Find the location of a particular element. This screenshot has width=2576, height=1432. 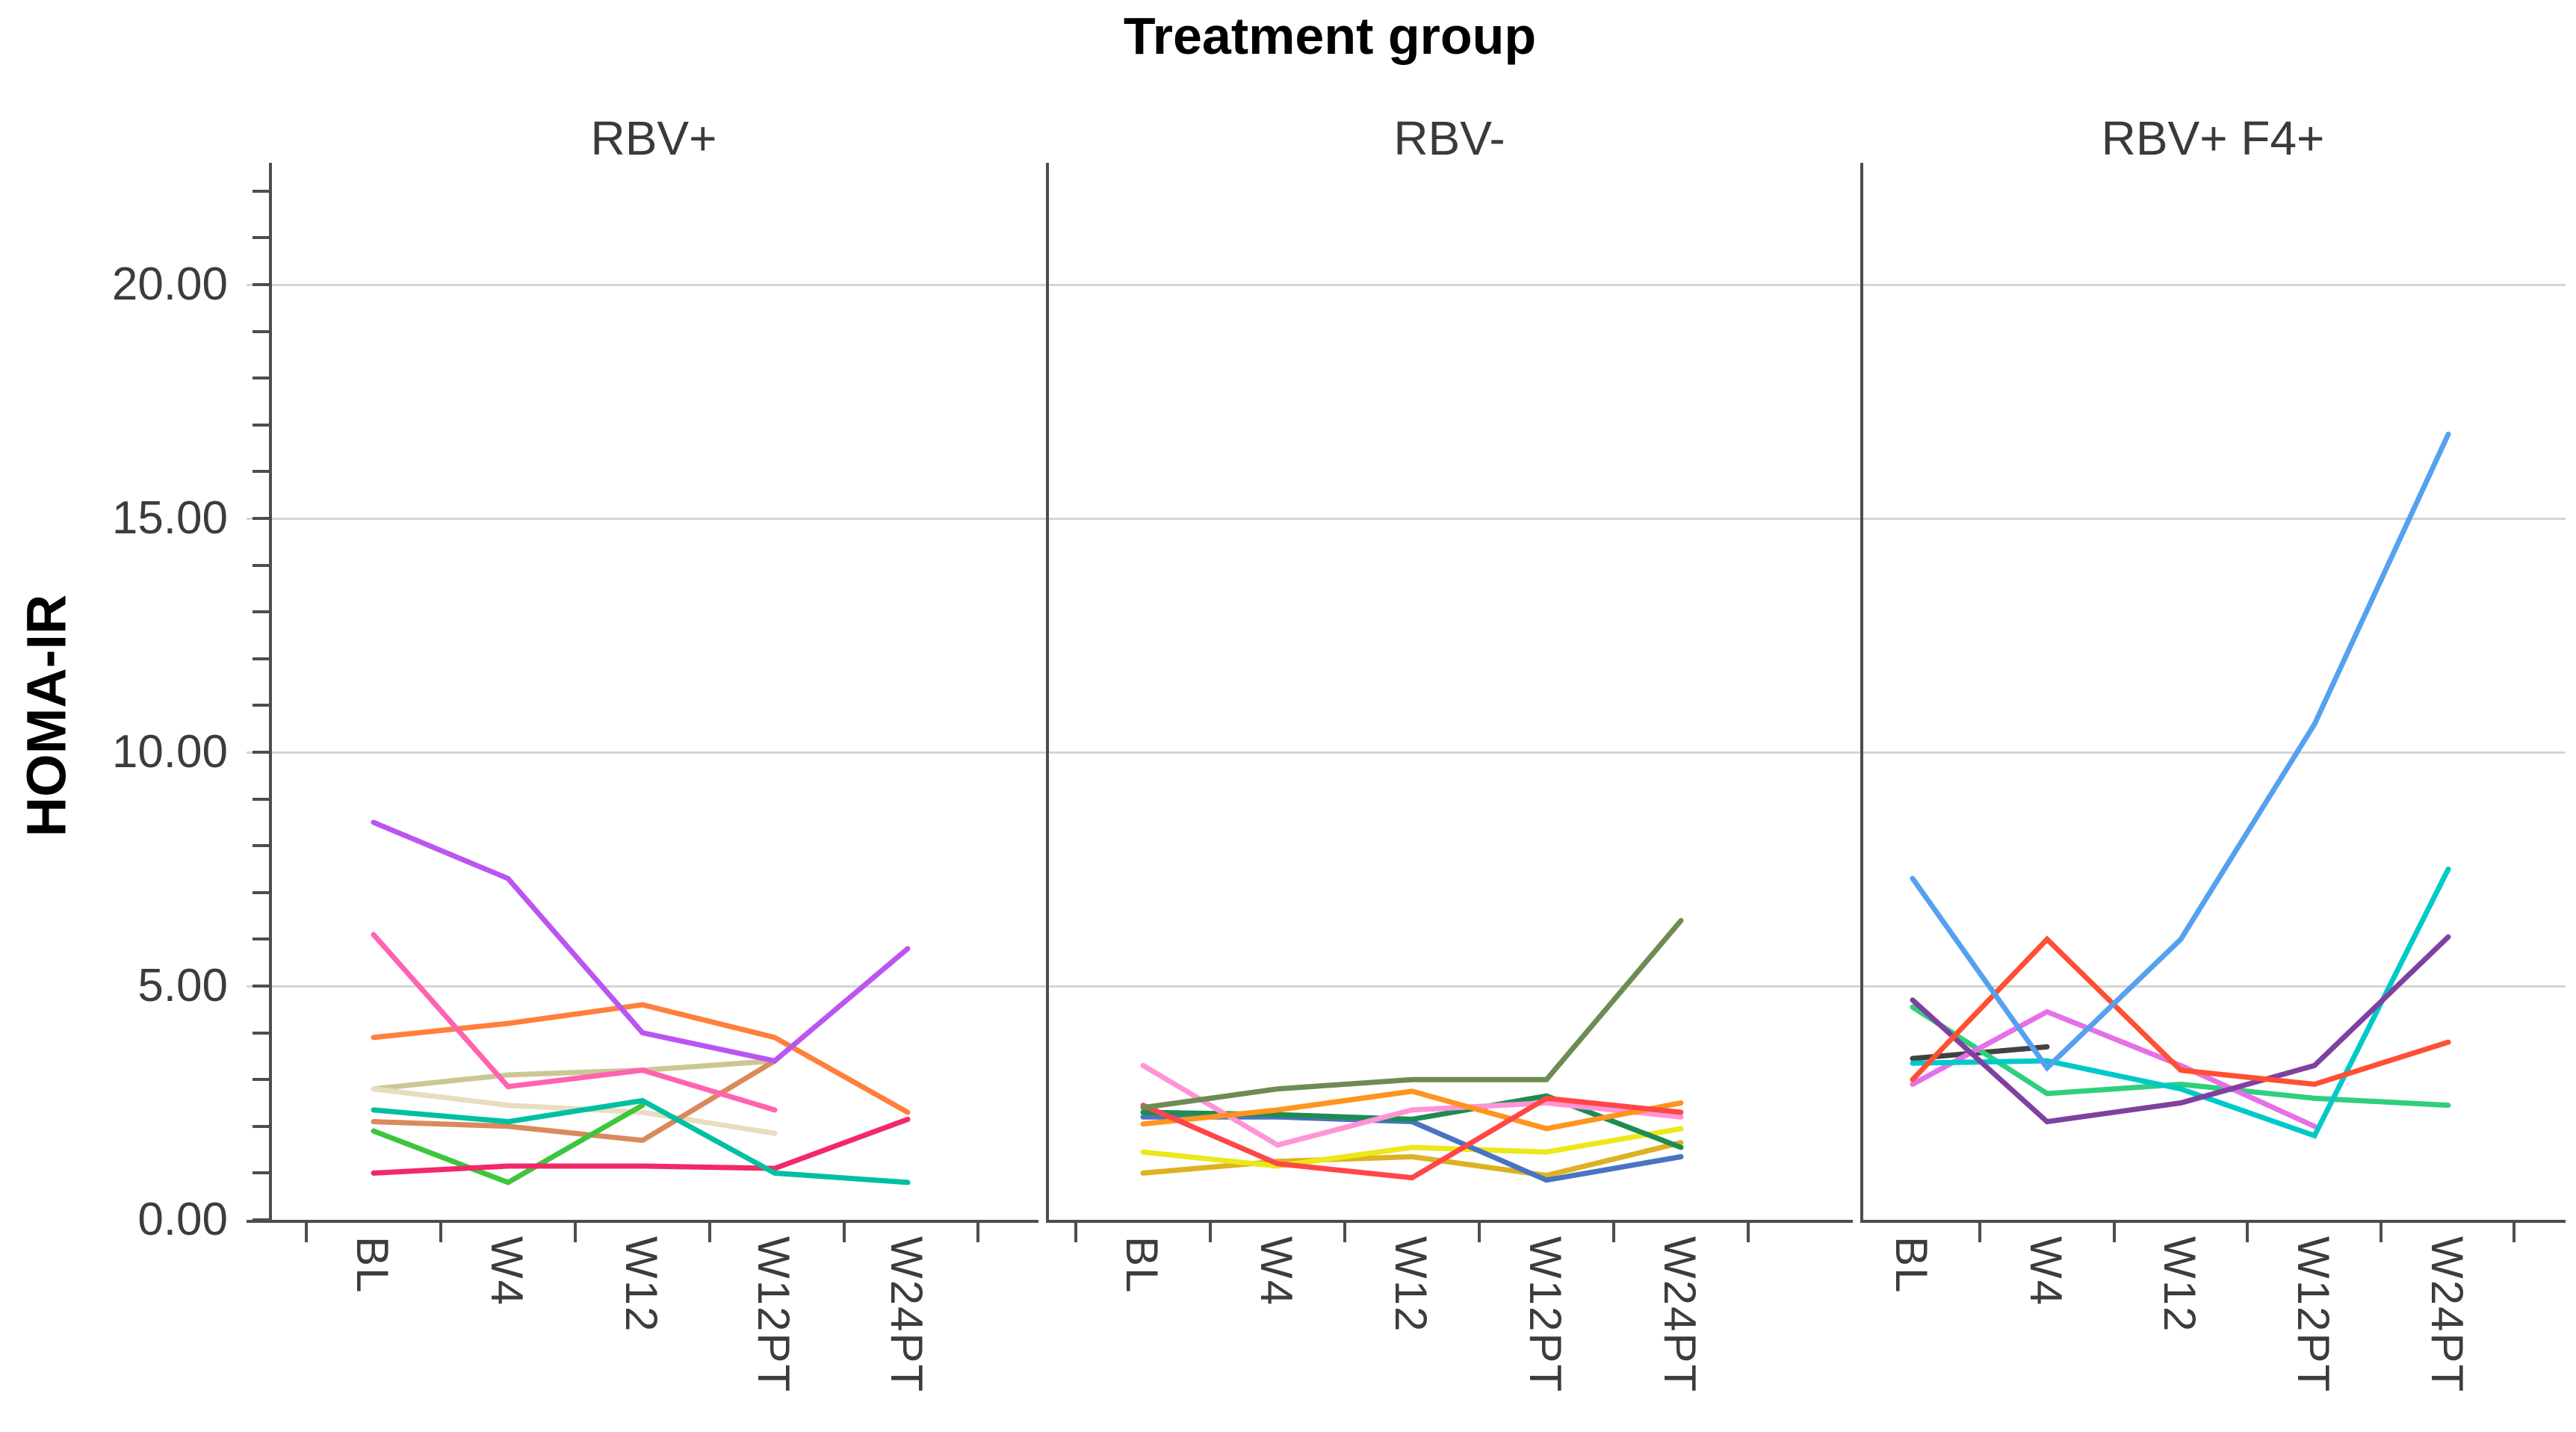

panel-title-rbv-plus: RBV+ is located at coordinates (653, 138).